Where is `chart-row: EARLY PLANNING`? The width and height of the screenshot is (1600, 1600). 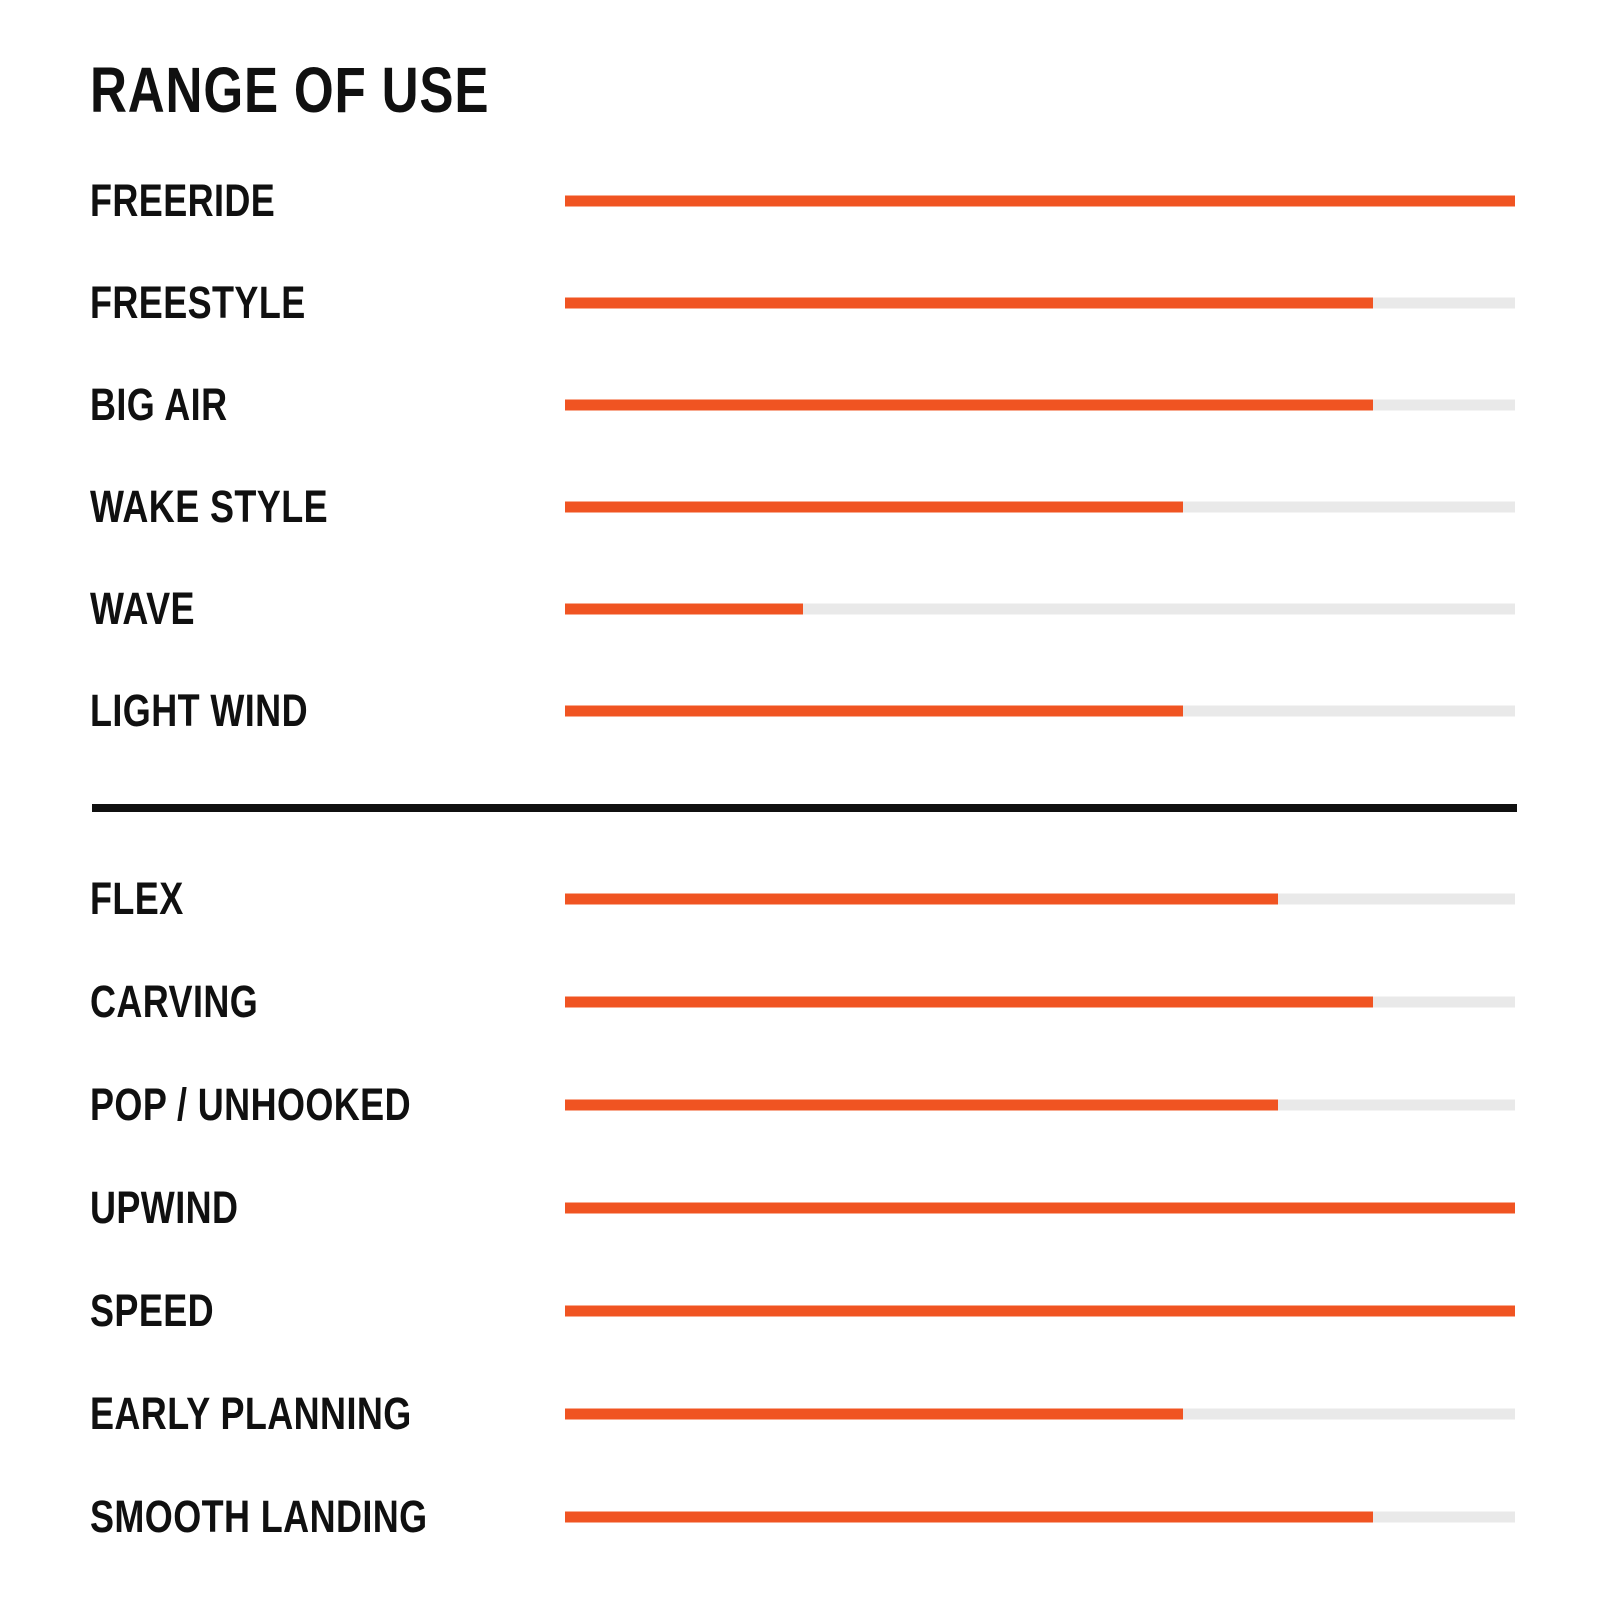 chart-row: EARLY PLANNING is located at coordinates (800, 1413).